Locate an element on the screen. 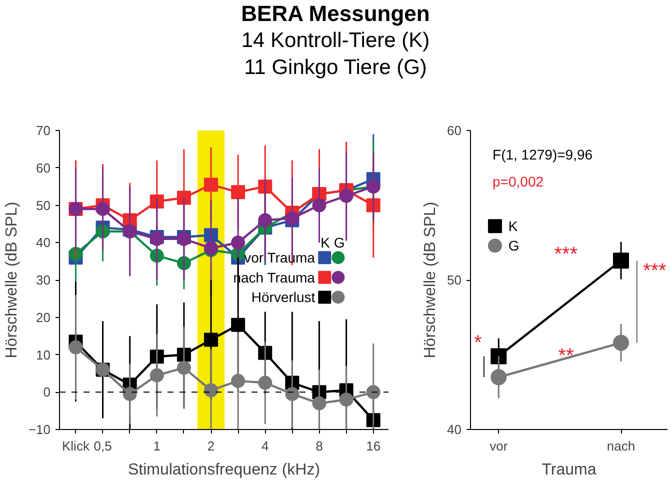 Image resolution: width=671 pixels, height=481 pixels. y-tick-label: 30 is located at coordinates (43, 280).